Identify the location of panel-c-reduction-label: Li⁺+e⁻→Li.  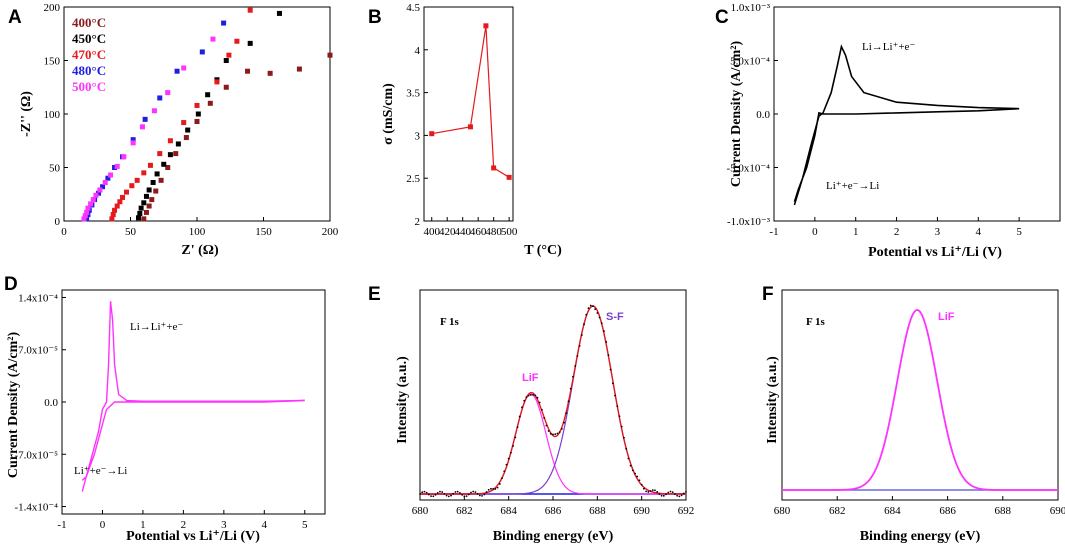
(852, 186).